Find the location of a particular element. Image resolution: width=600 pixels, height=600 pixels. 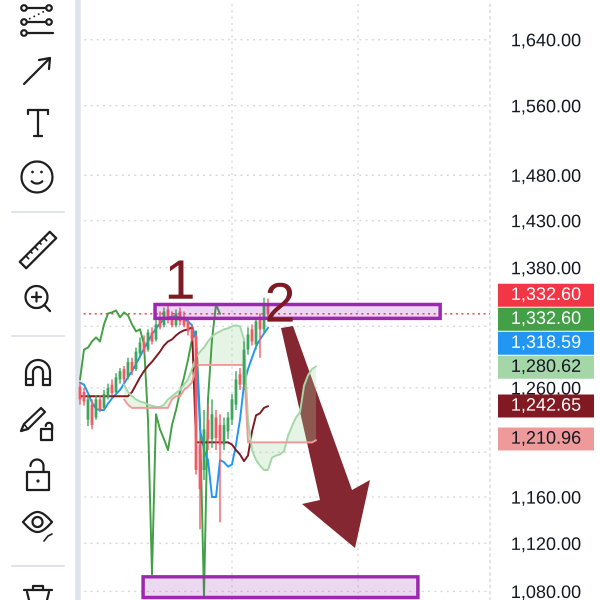

y-tick-label: 1,160.00 is located at coordinates (546, 498).